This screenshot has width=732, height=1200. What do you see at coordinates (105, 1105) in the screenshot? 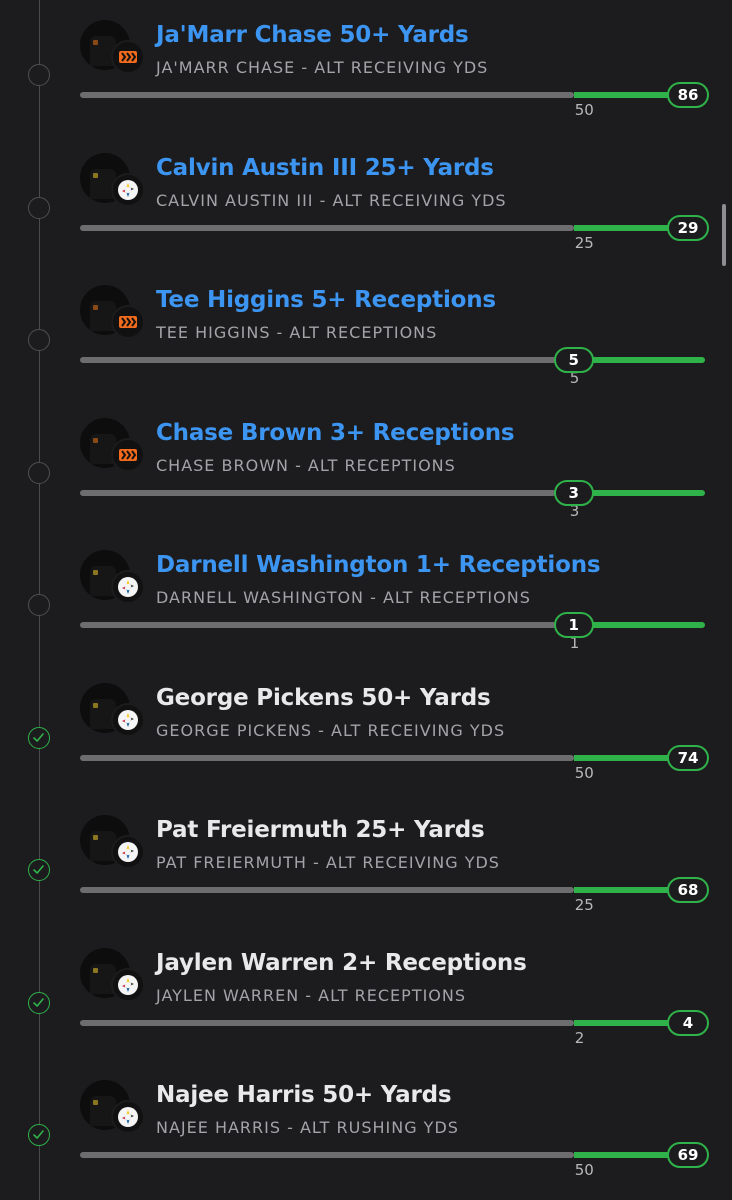
I see `player-avatar` at bounding box center [105, 1105].